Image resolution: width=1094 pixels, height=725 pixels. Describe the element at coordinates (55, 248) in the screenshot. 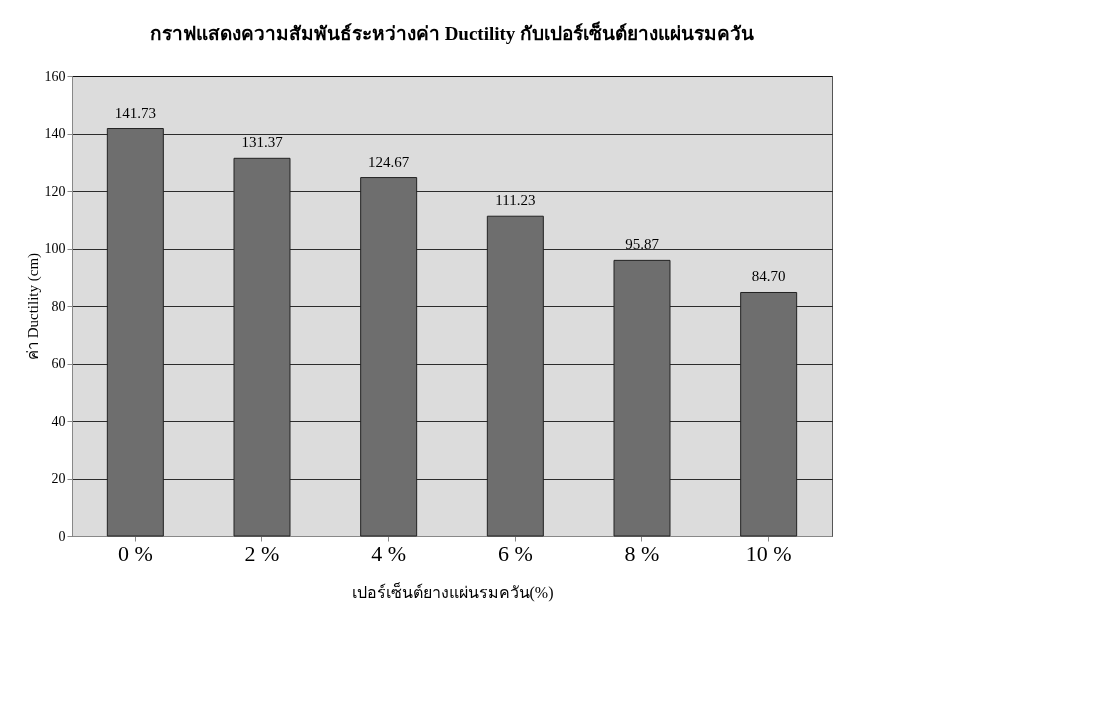

I see `y-tick-label: 100` at that location.